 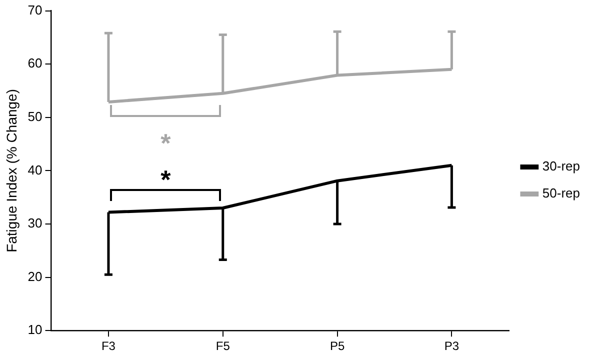 What do you see at coordinates (223, 346) in the screenshot?
I see `x-tick-label: F5` at bounding box center [223, 346].